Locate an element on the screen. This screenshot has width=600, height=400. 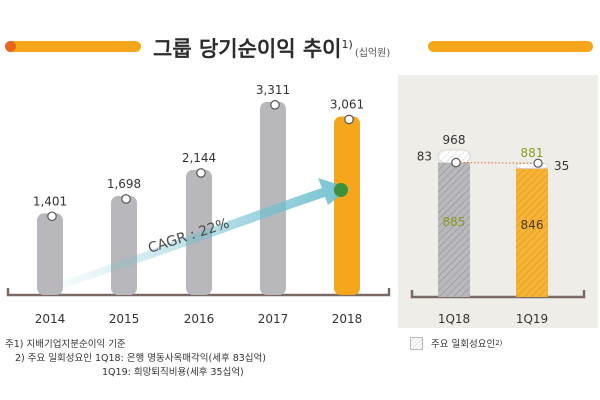
tick-label-2016: 2016 is located at coordinates (199, 319).